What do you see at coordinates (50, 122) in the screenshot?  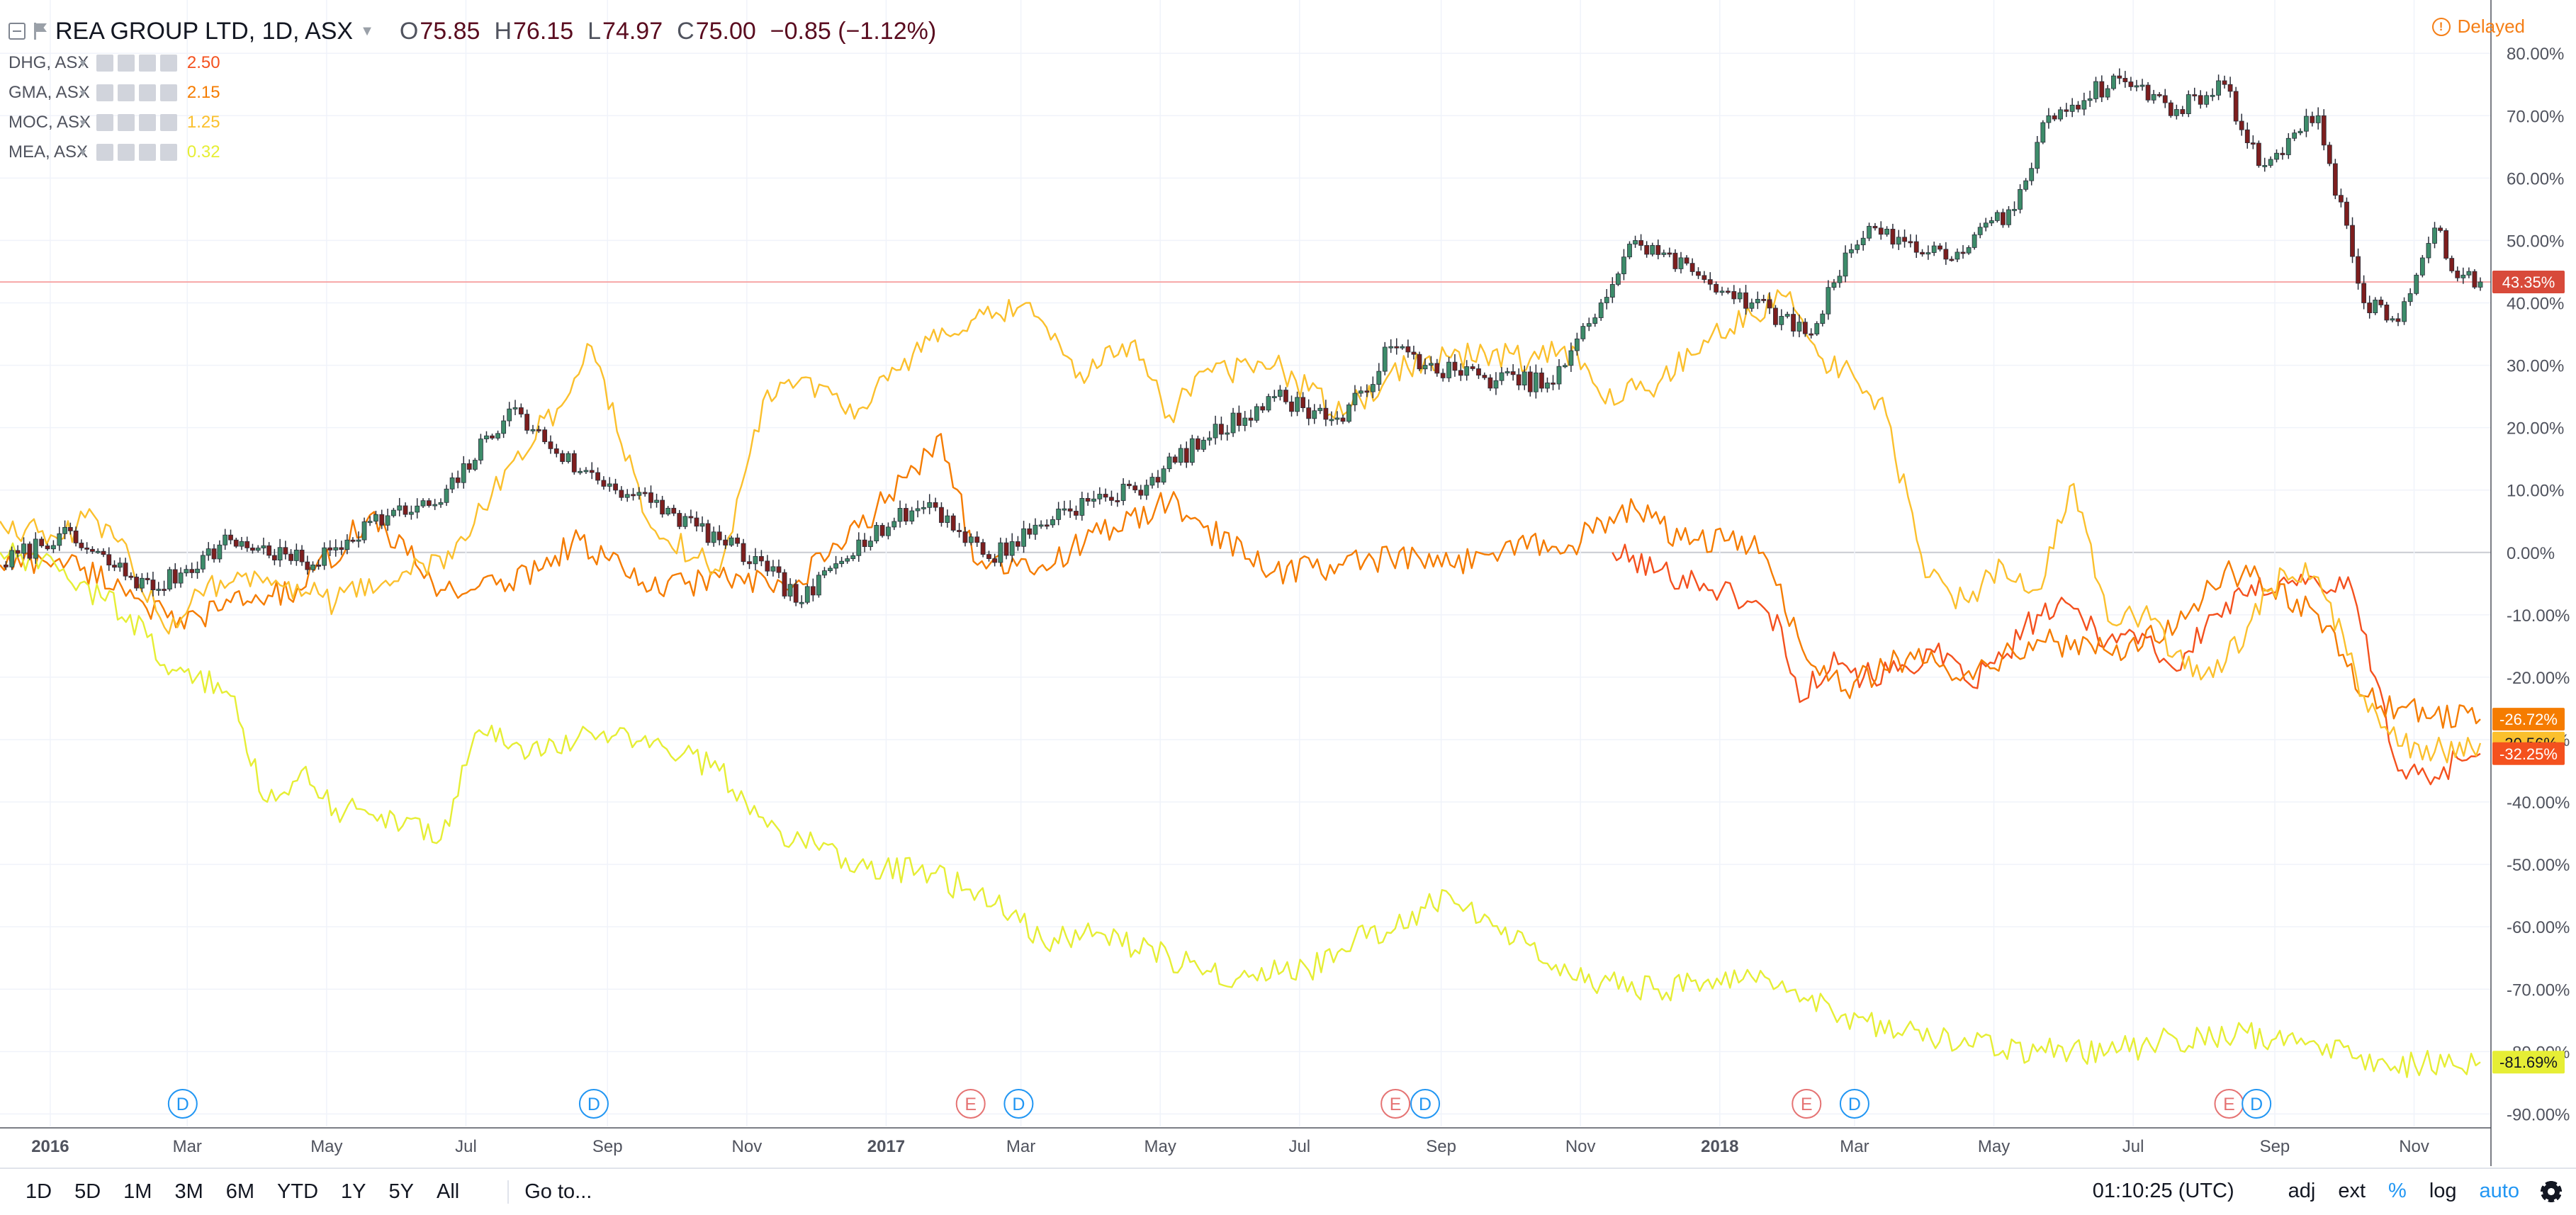 I see `comparison-name: MOC, ASX` at bounding box center [50, 122].